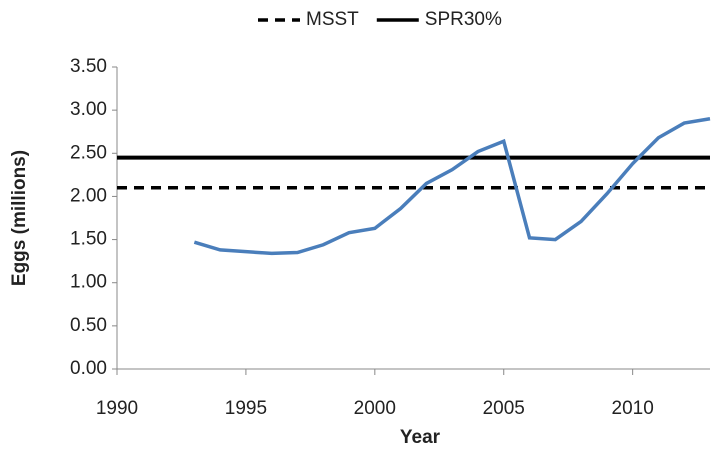 Image resolution: width=728 pixels, height=453 pixels. Describe the element at coordinates (19, 218) in the screenshot. I see `y-axis-title: Eggs (millions)` at that location.